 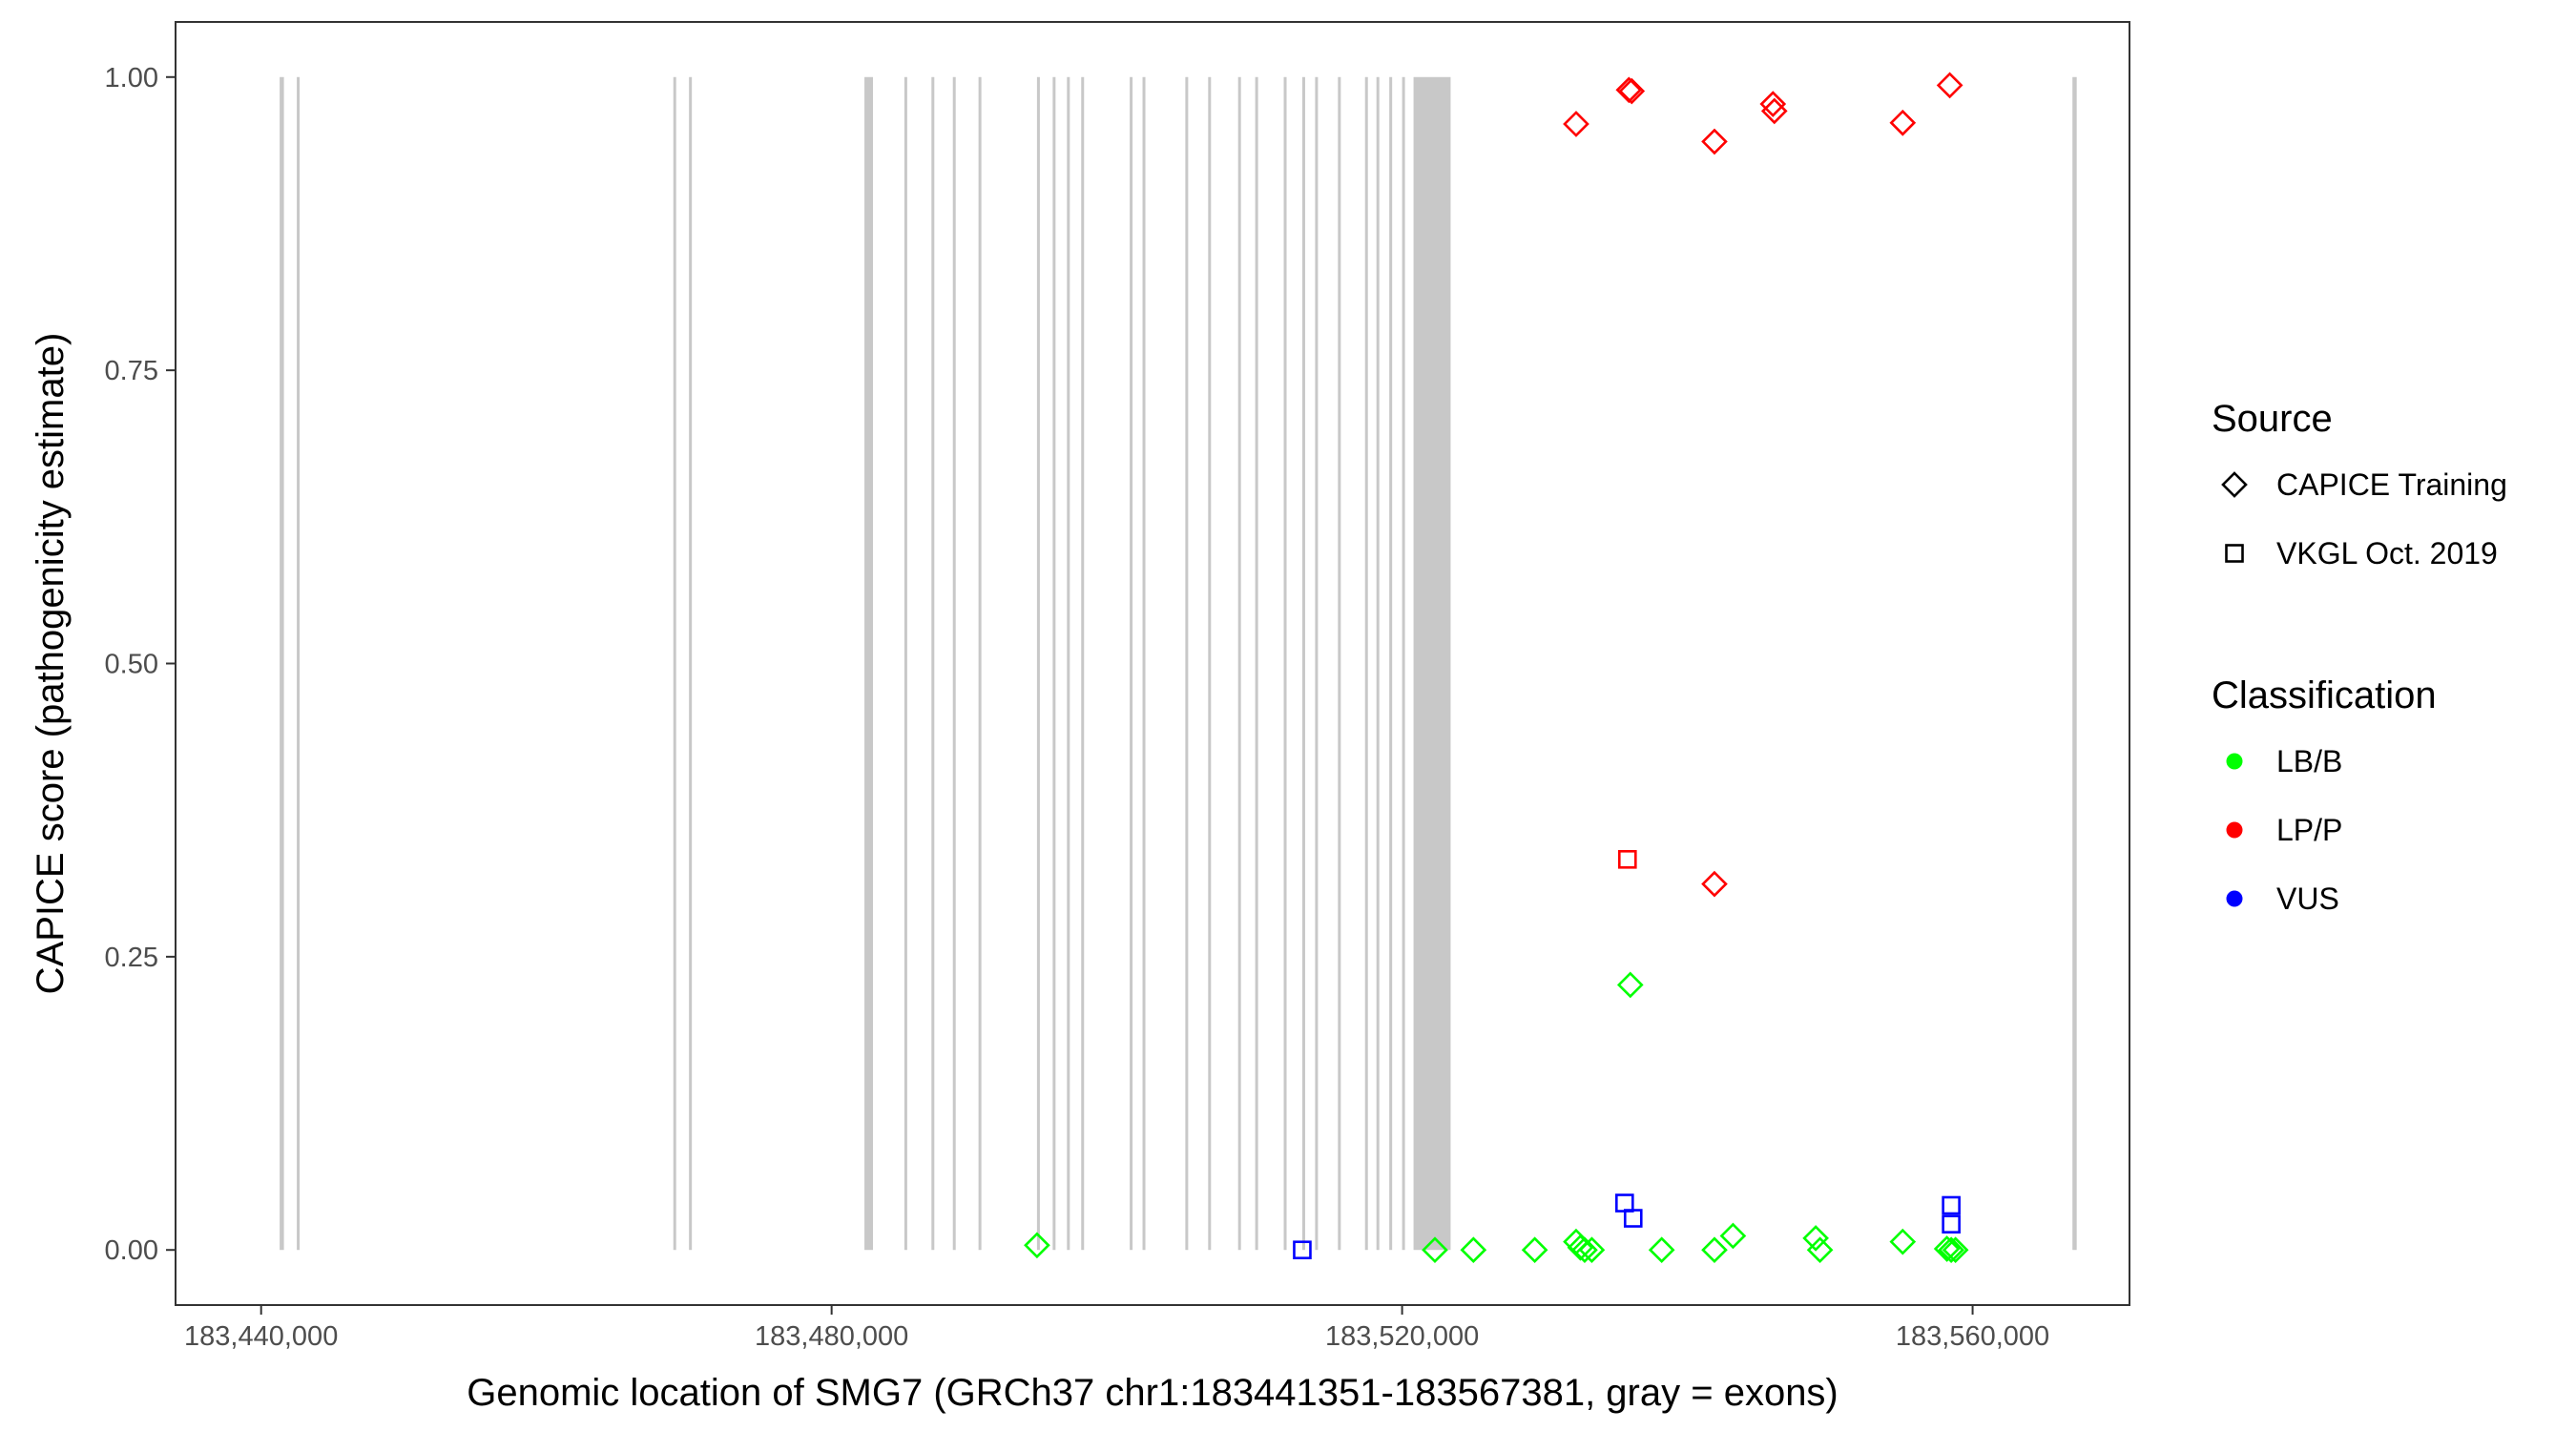 What do you see at coordinates (2307, 898) in the screenshot?
I see `legend-classification-label: VUS` at bounding box center [2307, 898].